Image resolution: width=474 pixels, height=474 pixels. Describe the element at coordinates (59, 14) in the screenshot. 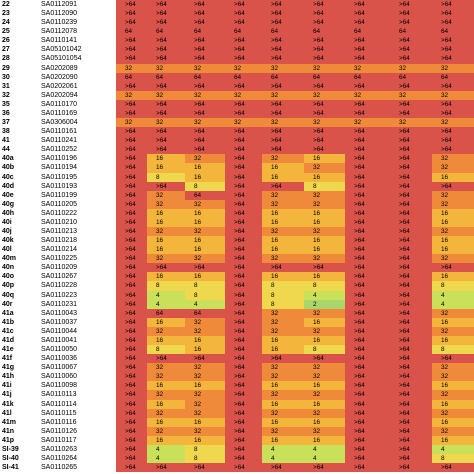

I see `compound-code: SA0112090` at that location.